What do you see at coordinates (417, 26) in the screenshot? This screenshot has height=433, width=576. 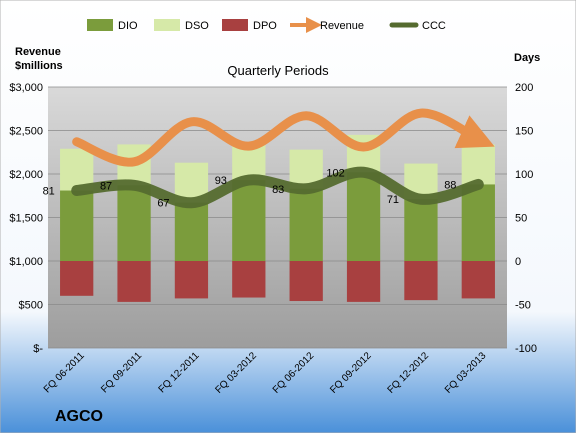 I see `legend-item: CCC` at bounding box center [417, 26].